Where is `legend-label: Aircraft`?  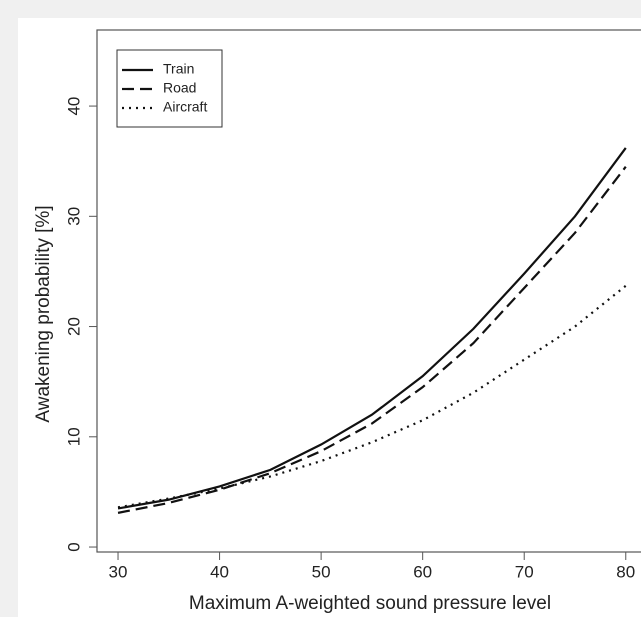 legend-label: Aircraft is located at coordinates (185, 107).